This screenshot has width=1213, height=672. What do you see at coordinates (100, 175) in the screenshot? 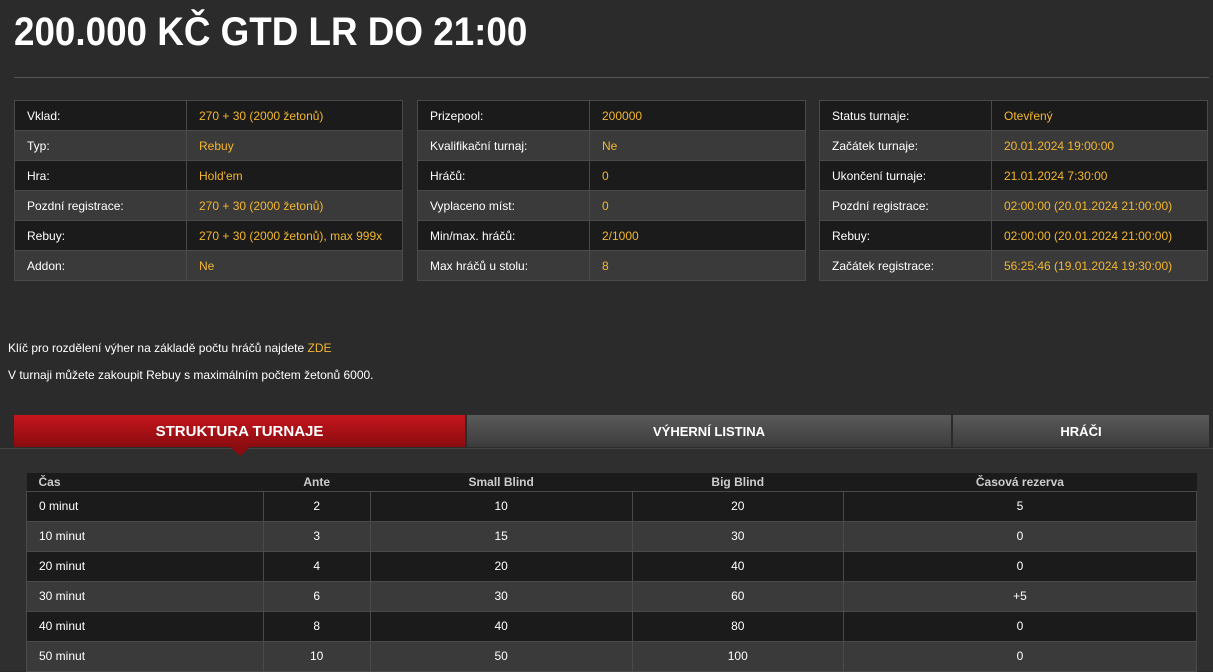
I see `info-label: Hra:` at bounding box center [100, 175].